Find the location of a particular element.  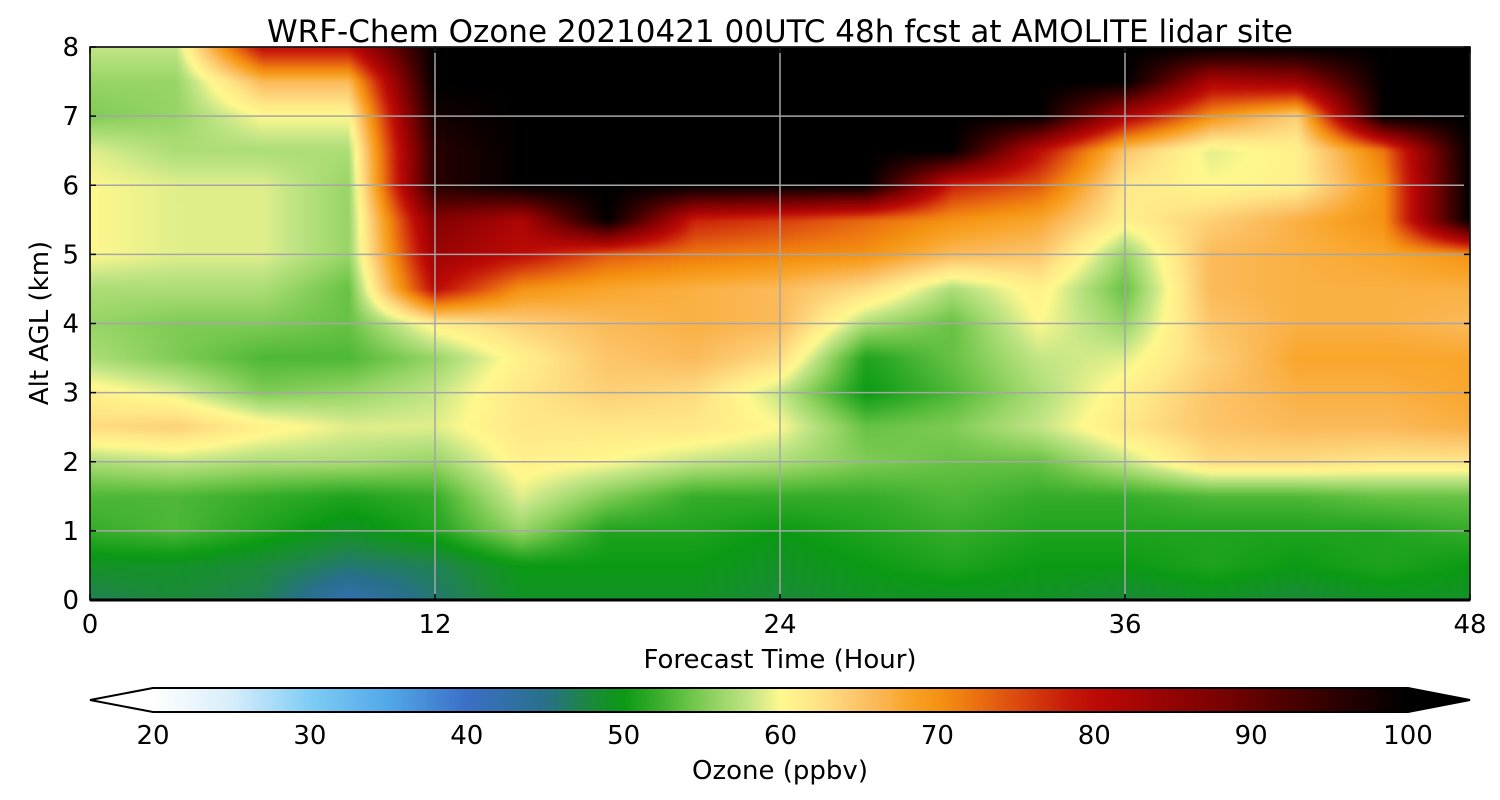

colorbar-label: Ozone (ppbv) is located at coordinates (780, 771).